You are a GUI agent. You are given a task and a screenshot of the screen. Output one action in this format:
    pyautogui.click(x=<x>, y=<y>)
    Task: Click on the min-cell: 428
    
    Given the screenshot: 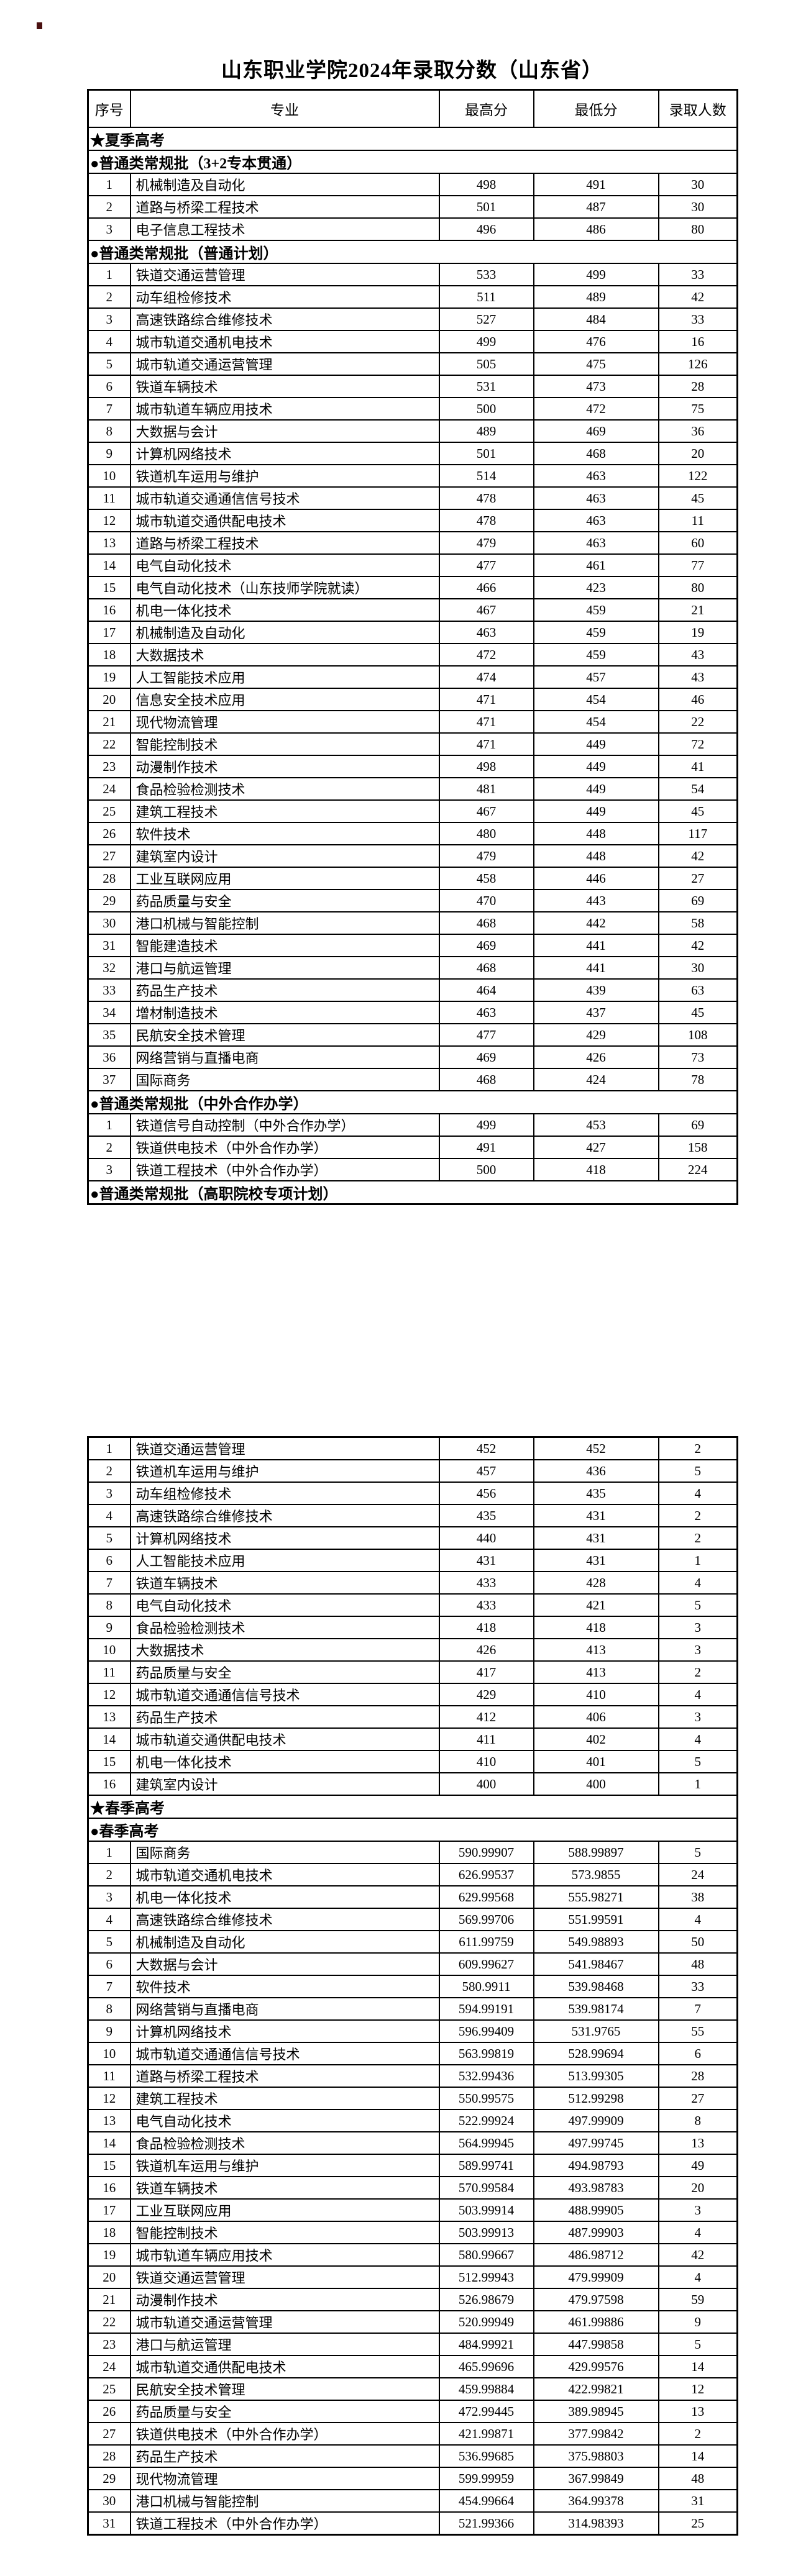 What is the action you would take?
    pyautogui.click(x=596, y=1583)
    